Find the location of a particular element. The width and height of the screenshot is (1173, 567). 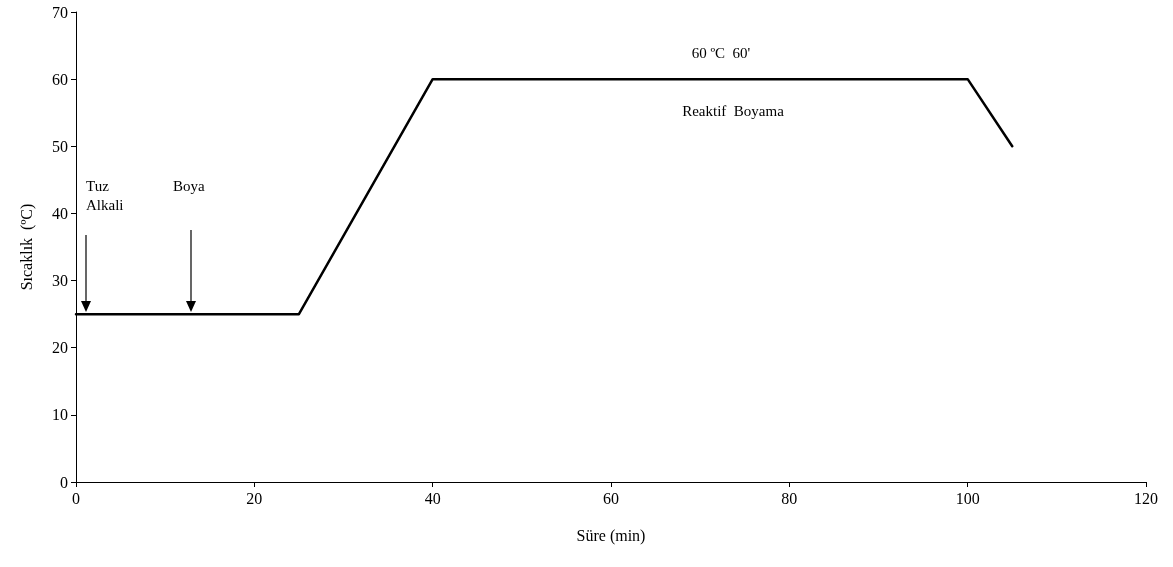

y-tick-label: 10 is located at coordinates (60, 415).